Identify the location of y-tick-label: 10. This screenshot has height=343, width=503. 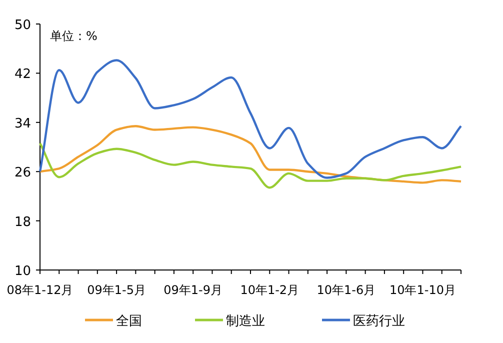
(22, 271).